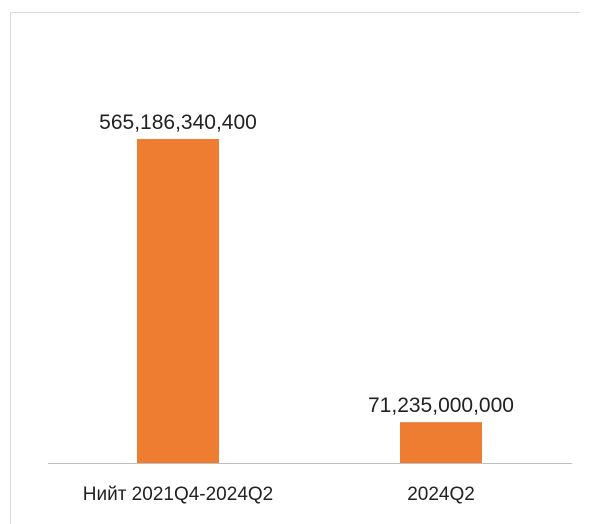  I want to click on data-label-0: 565,186,340,400, so click(178, 122).